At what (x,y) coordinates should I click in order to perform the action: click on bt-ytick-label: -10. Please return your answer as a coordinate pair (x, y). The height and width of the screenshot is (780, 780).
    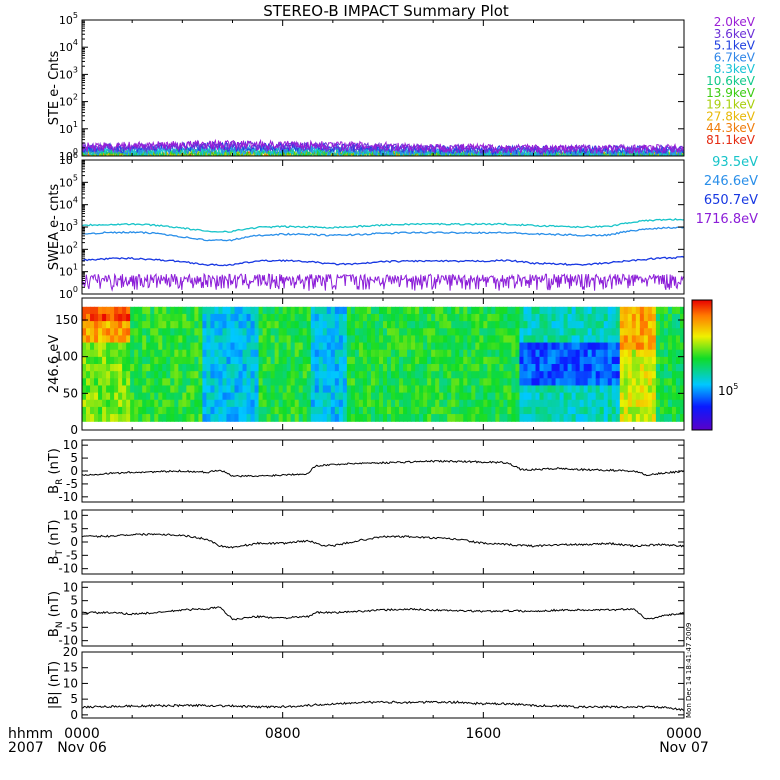
    Looking at the image, I should click on (68, 569).